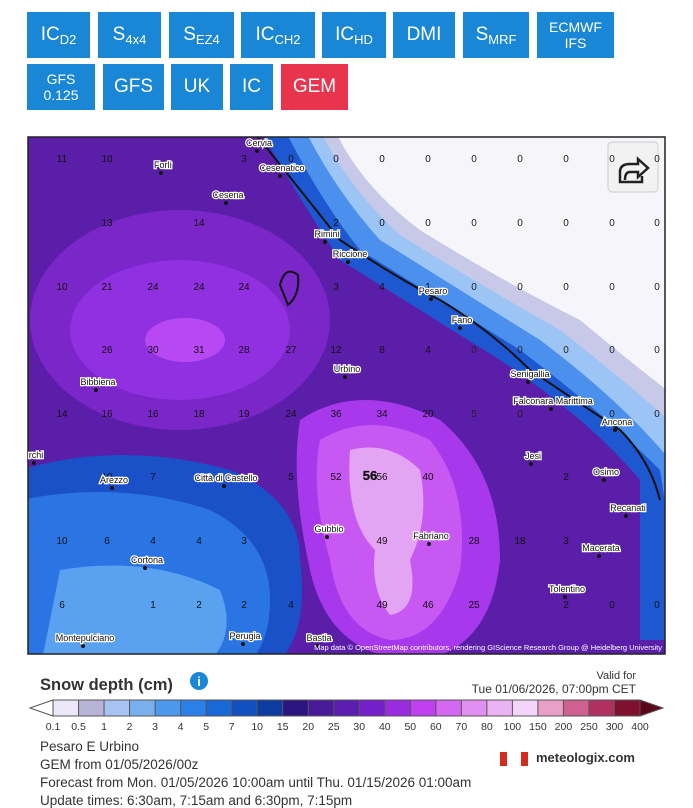 The width and height of the screenshot is (693, 808). I want to click on button-sub: D2, so click(68, 39).